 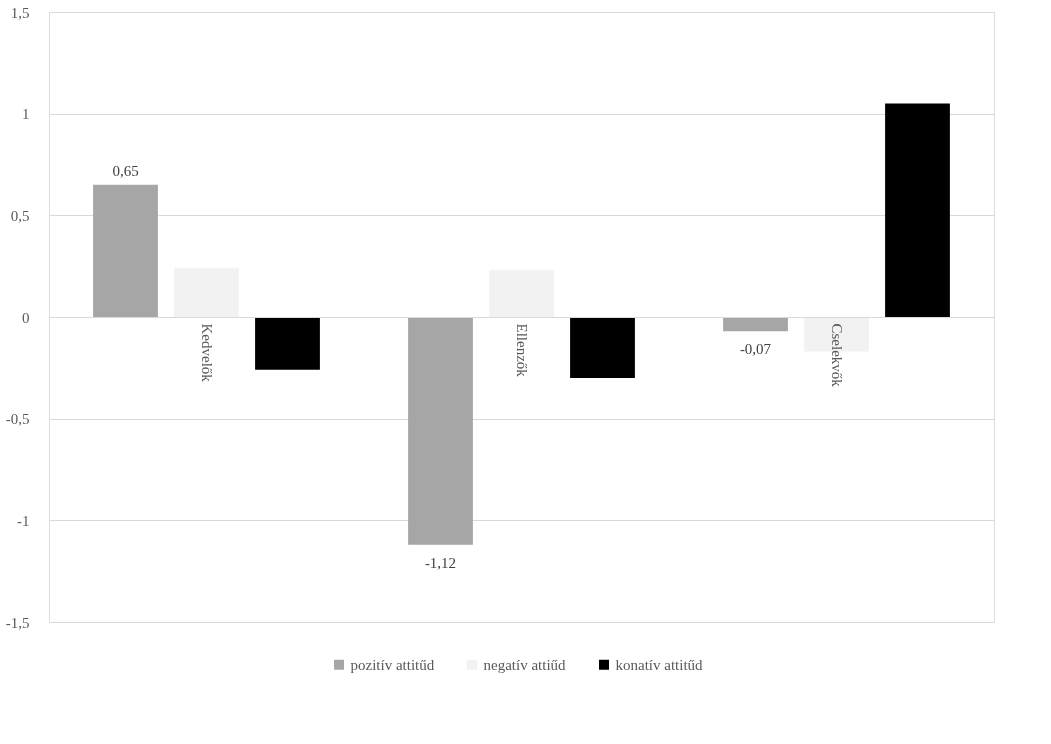 I want to click on data-label: -1,12, so click(x=440, y=562).